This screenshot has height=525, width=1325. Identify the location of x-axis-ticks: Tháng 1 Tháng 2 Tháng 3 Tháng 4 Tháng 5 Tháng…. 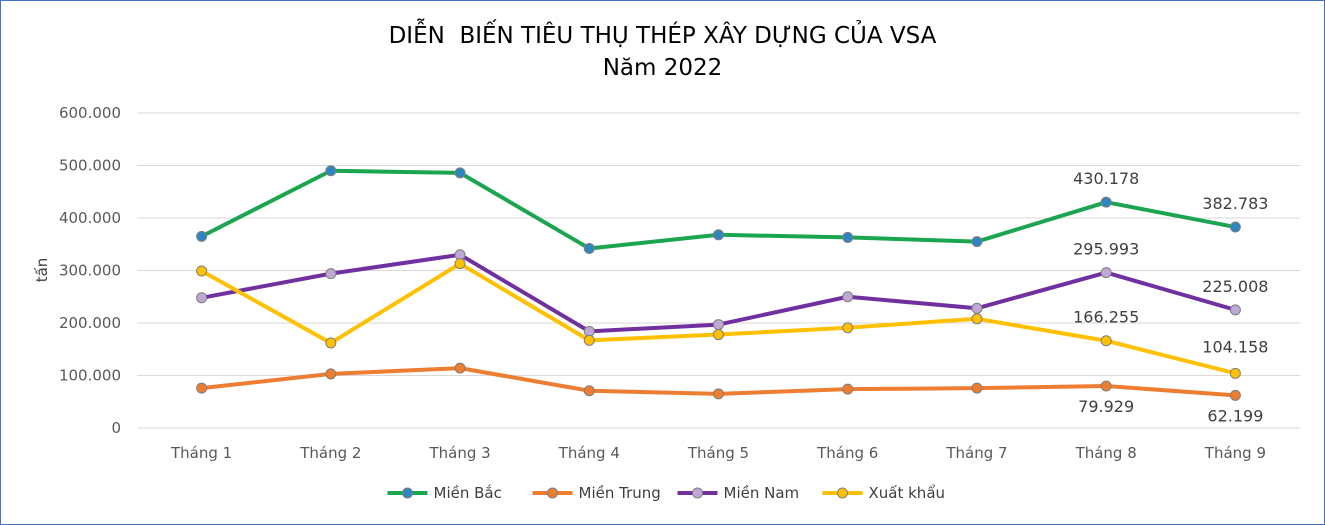
(718, 453).